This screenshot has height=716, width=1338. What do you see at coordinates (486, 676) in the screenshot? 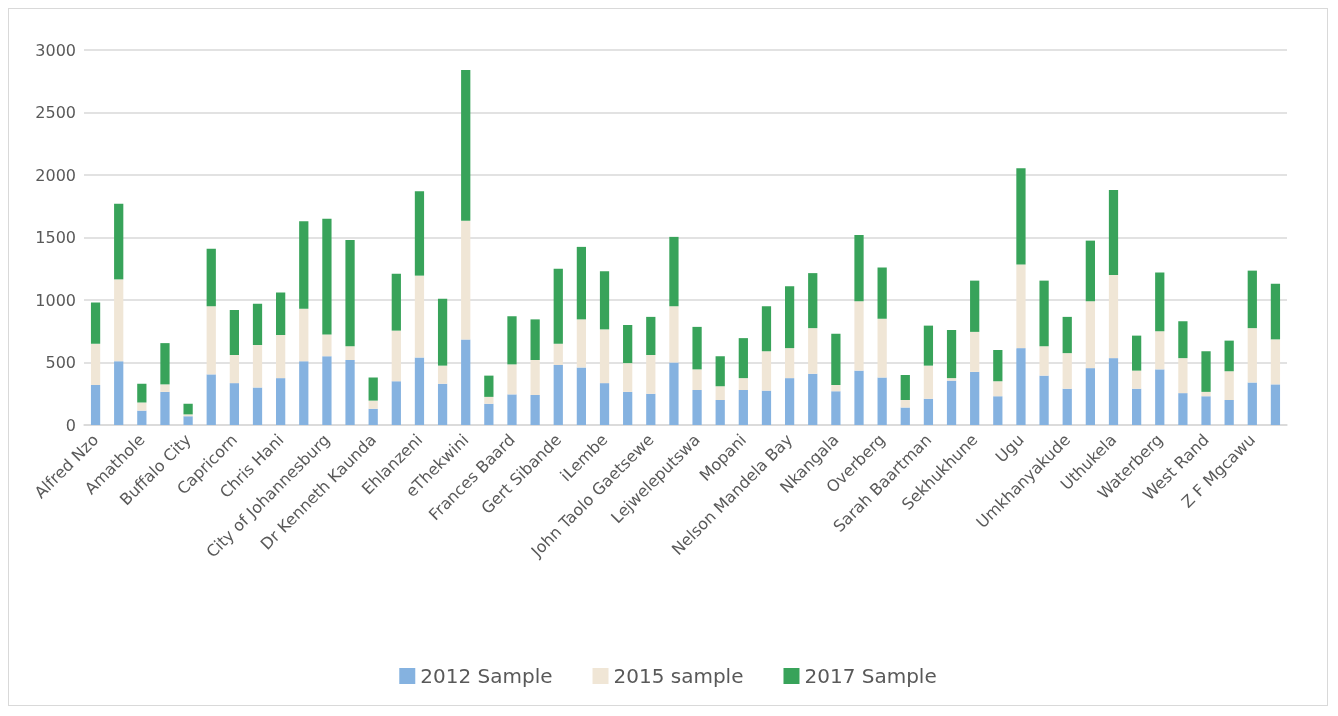
I see `legend-label: 2012 Sample` at bounding box center [486, 676].